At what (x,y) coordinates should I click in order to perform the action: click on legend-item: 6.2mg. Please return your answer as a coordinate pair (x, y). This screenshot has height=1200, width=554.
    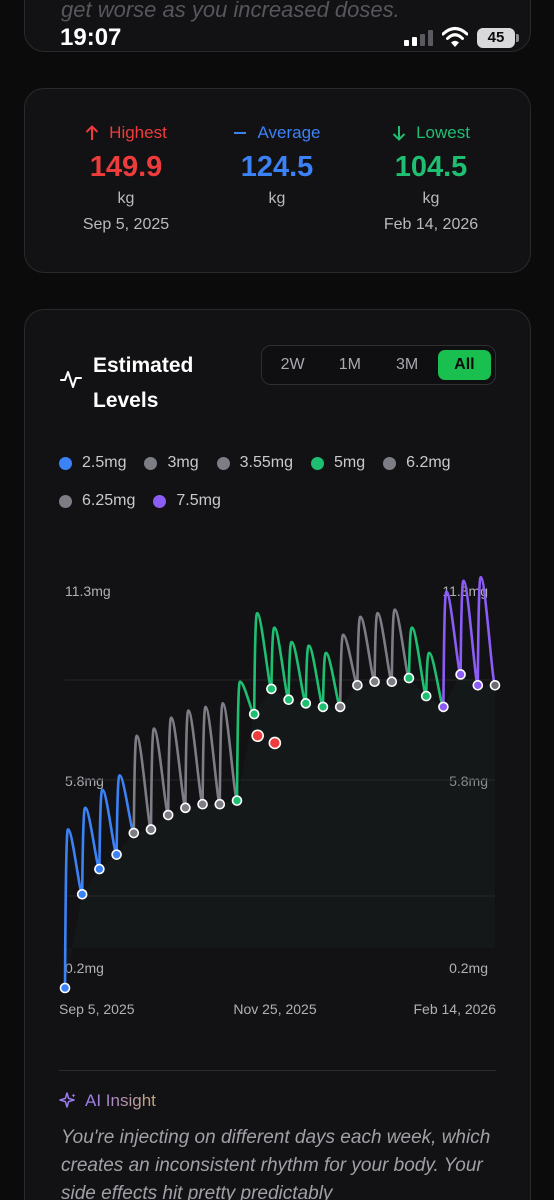
    Looking at the image, I should click on (417, 463).